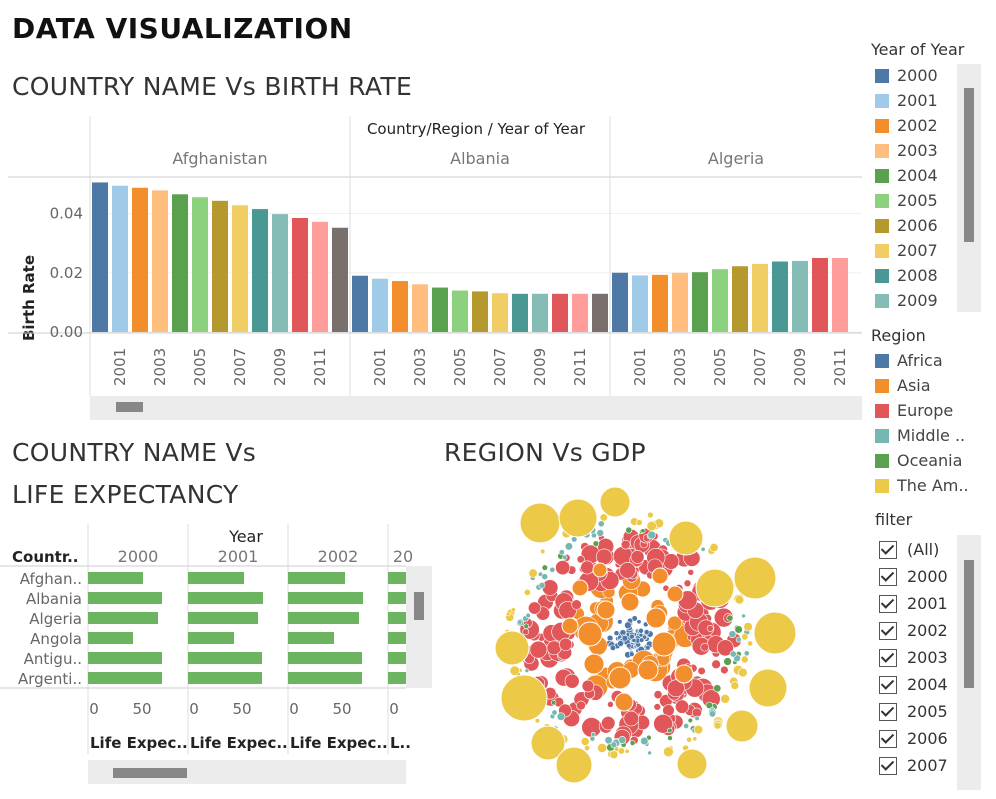 This screenshot has width=996, height=799. Describe the element at coordinates (917, 75) in the screenshot. I see `legend-label: 2000` at that location.